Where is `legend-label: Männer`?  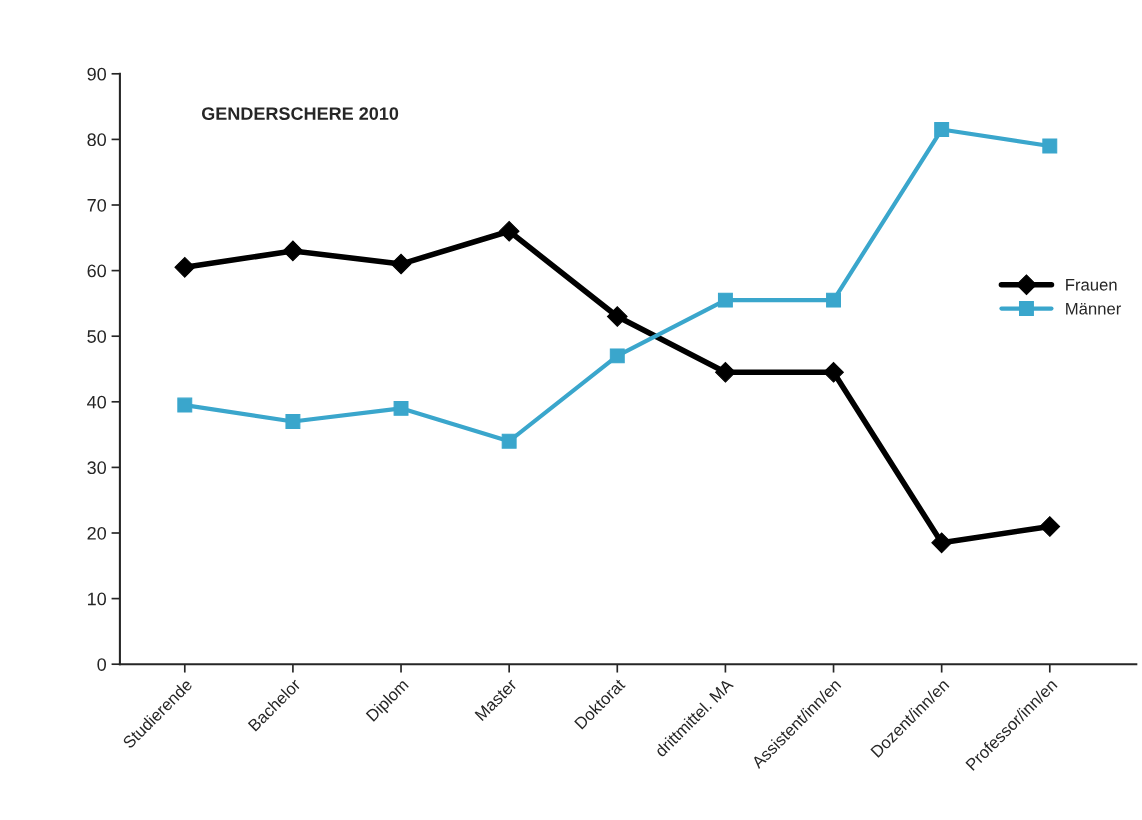 legend-label: Männer is located at coordinates (1094, 308).